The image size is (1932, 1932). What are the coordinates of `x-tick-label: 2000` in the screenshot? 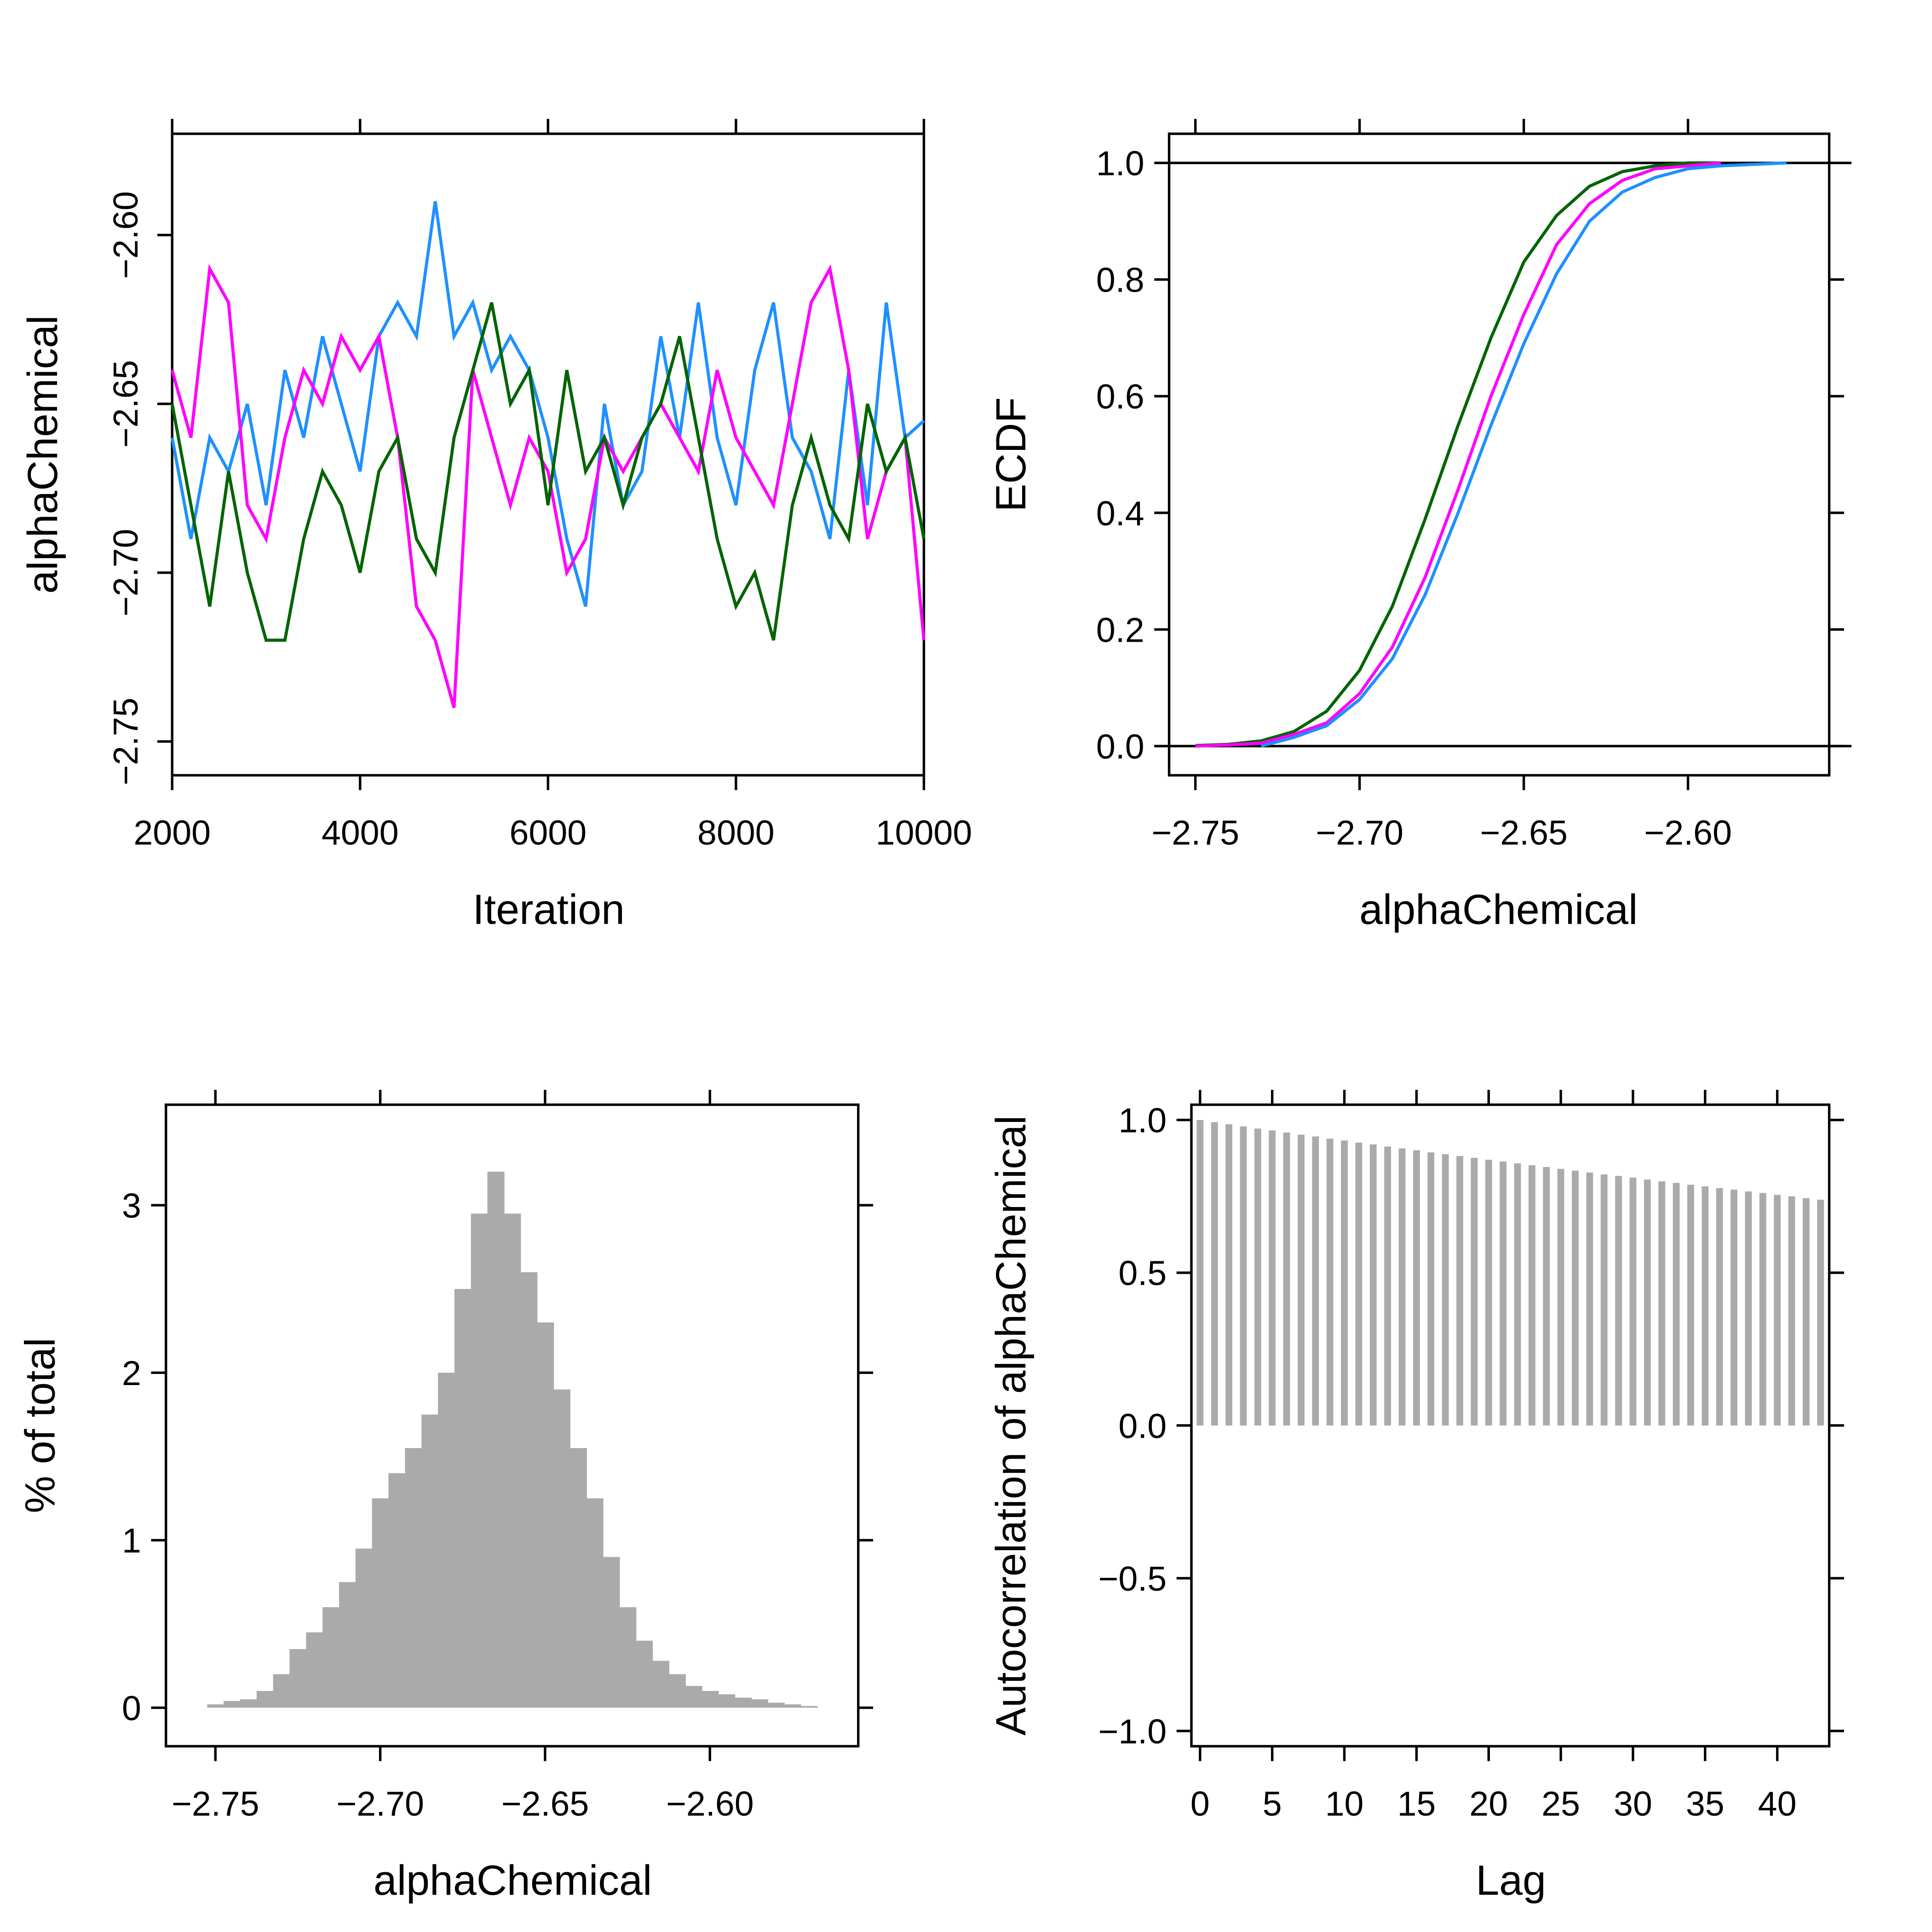 It's located at (172, 832).